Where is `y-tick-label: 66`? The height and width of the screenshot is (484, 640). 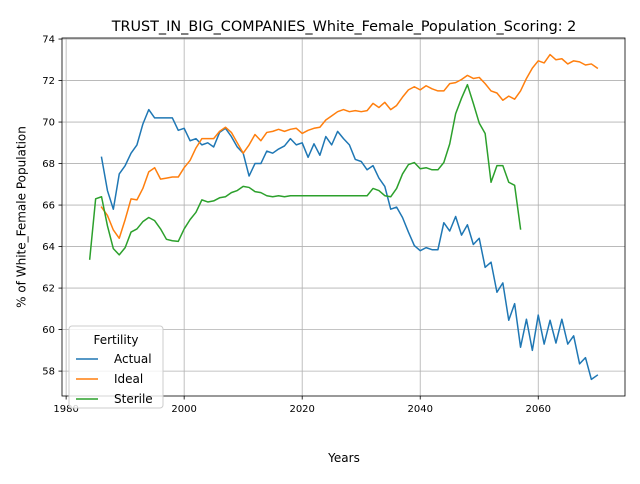
y-tick-label: 66 is located at coordinates (48, 206).